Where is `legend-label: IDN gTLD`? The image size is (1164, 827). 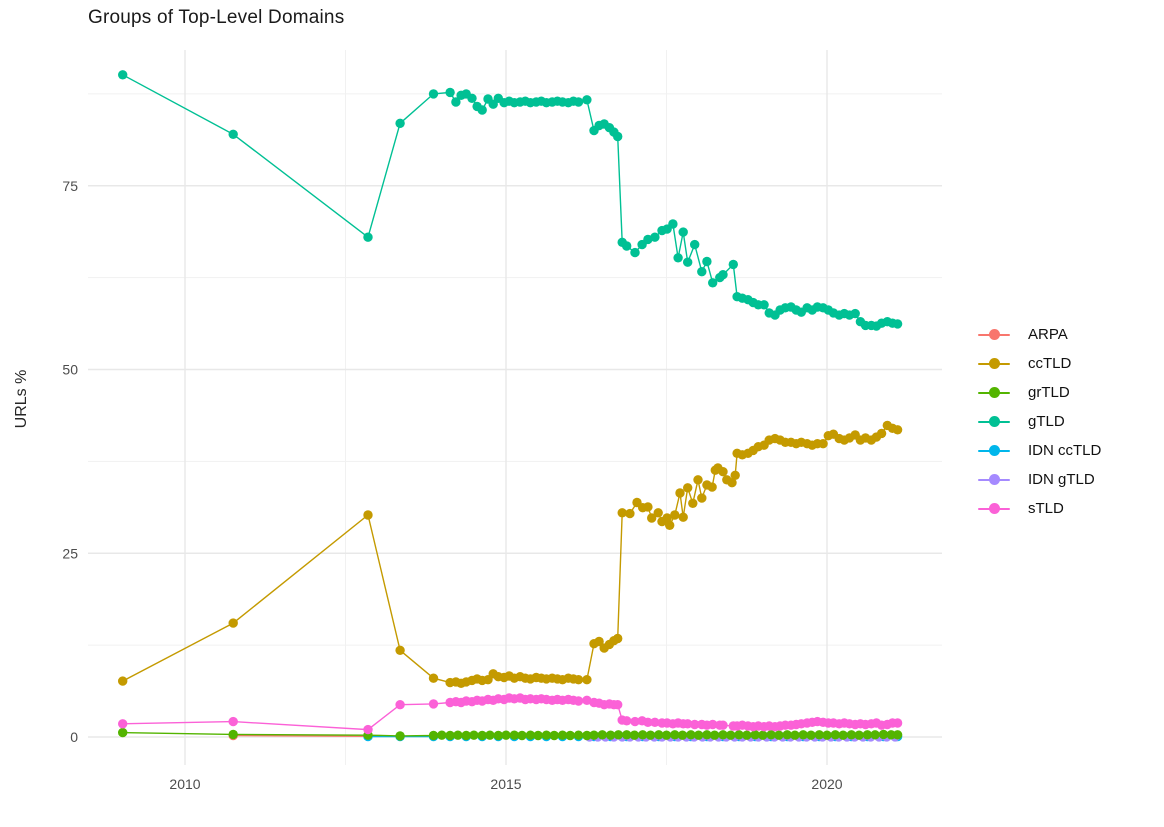
legend-label: IDN gTLD is located at coordinates (1061, 479).